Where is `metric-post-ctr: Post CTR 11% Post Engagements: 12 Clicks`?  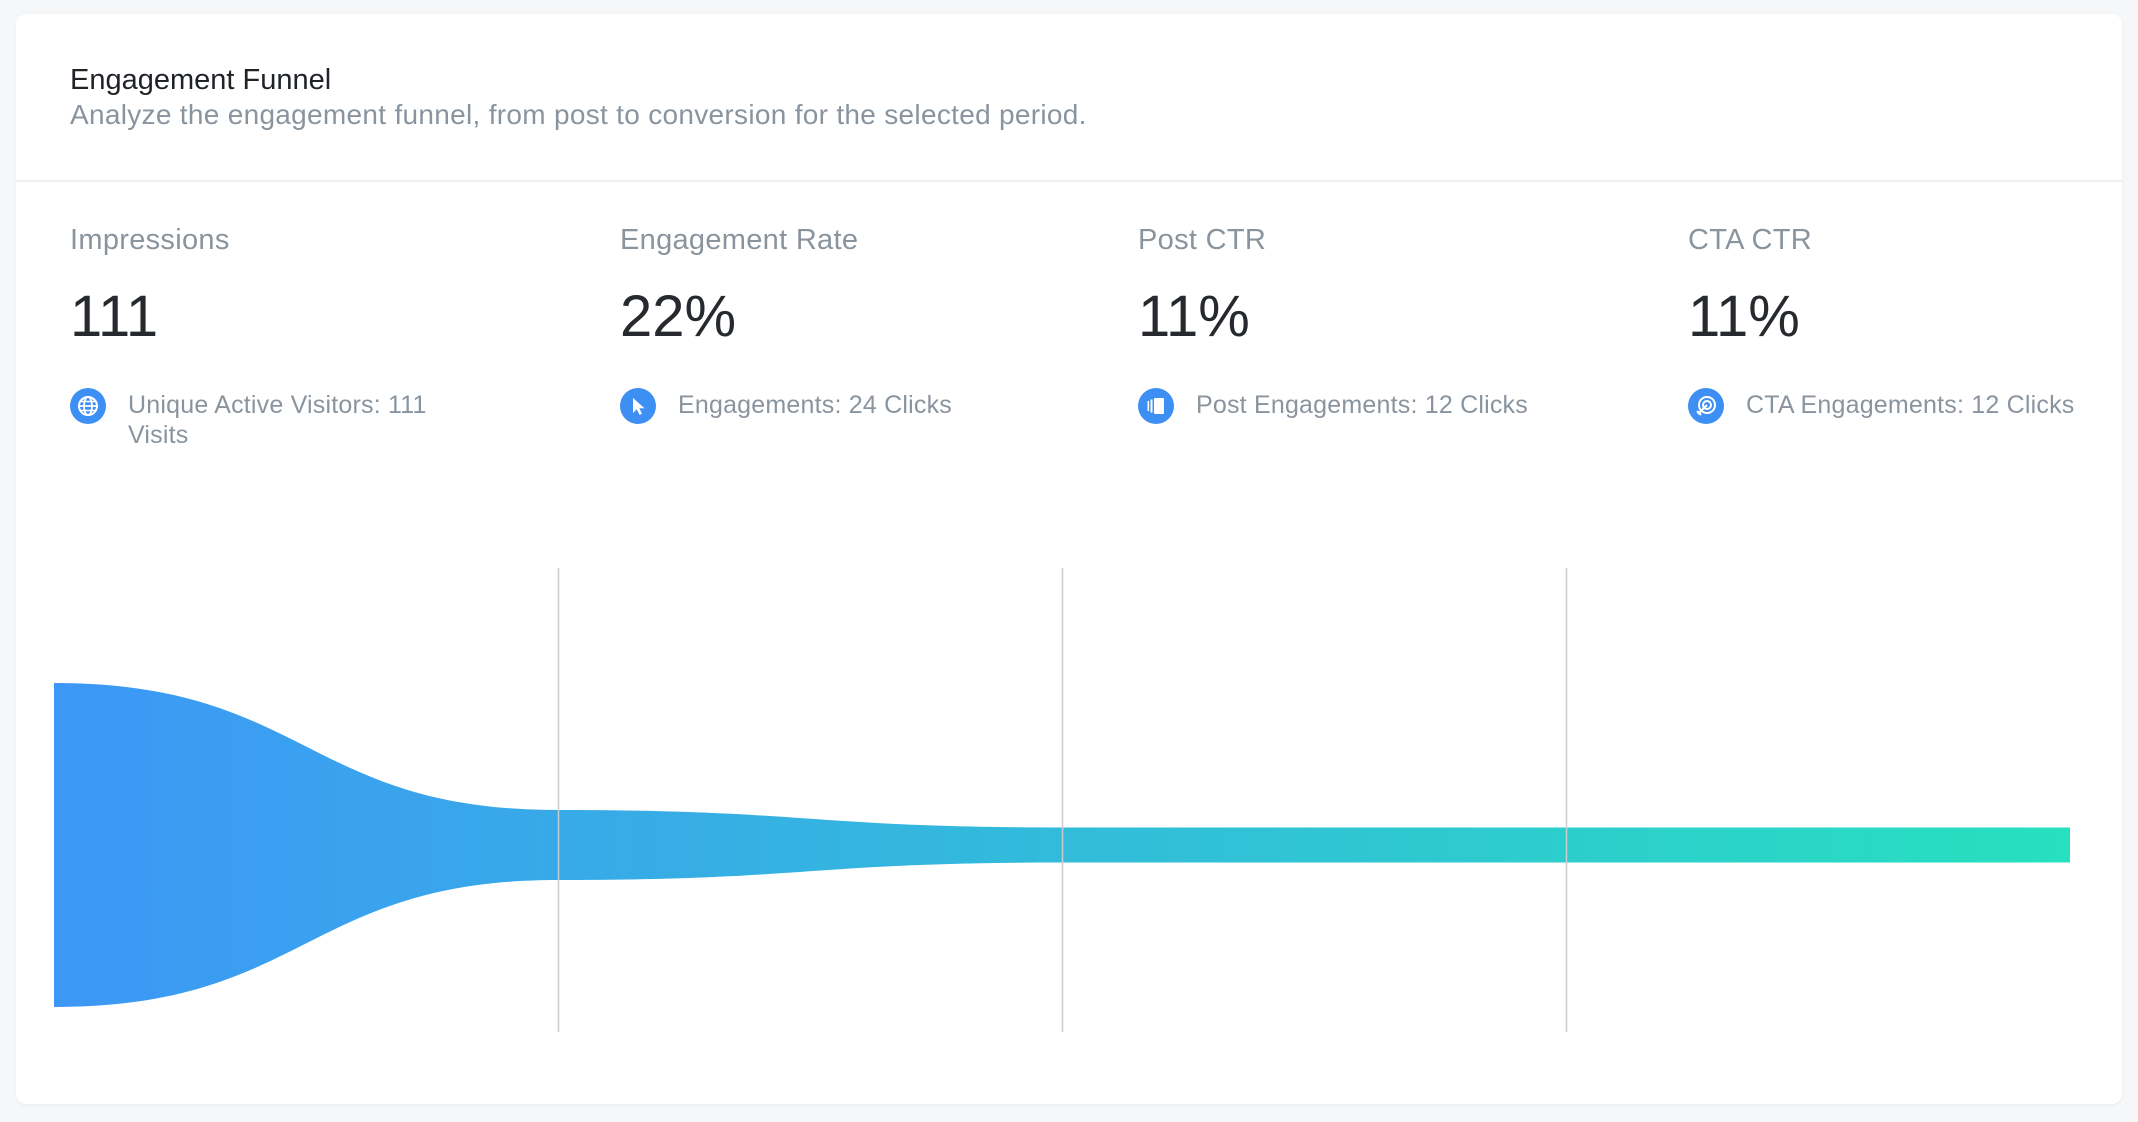 metric-post-ctr: Post CTR 11% Post Engagements: 12 Clicks is located at coordinates (1358, 323).